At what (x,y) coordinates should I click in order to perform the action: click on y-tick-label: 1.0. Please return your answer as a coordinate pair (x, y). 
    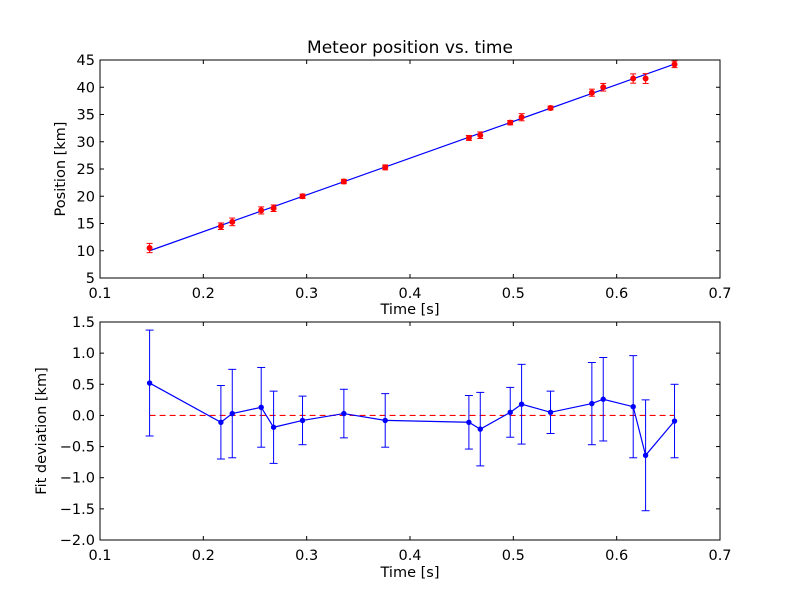
    Looking at the image, I should click on (83, 354).